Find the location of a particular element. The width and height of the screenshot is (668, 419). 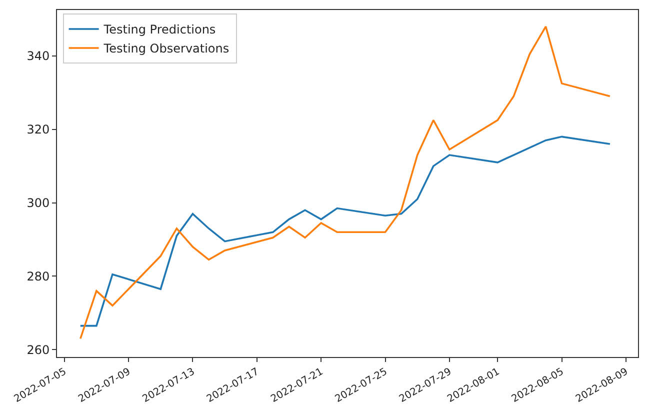

legend-label: Testing Predictions is located at coordinates (159, 29).